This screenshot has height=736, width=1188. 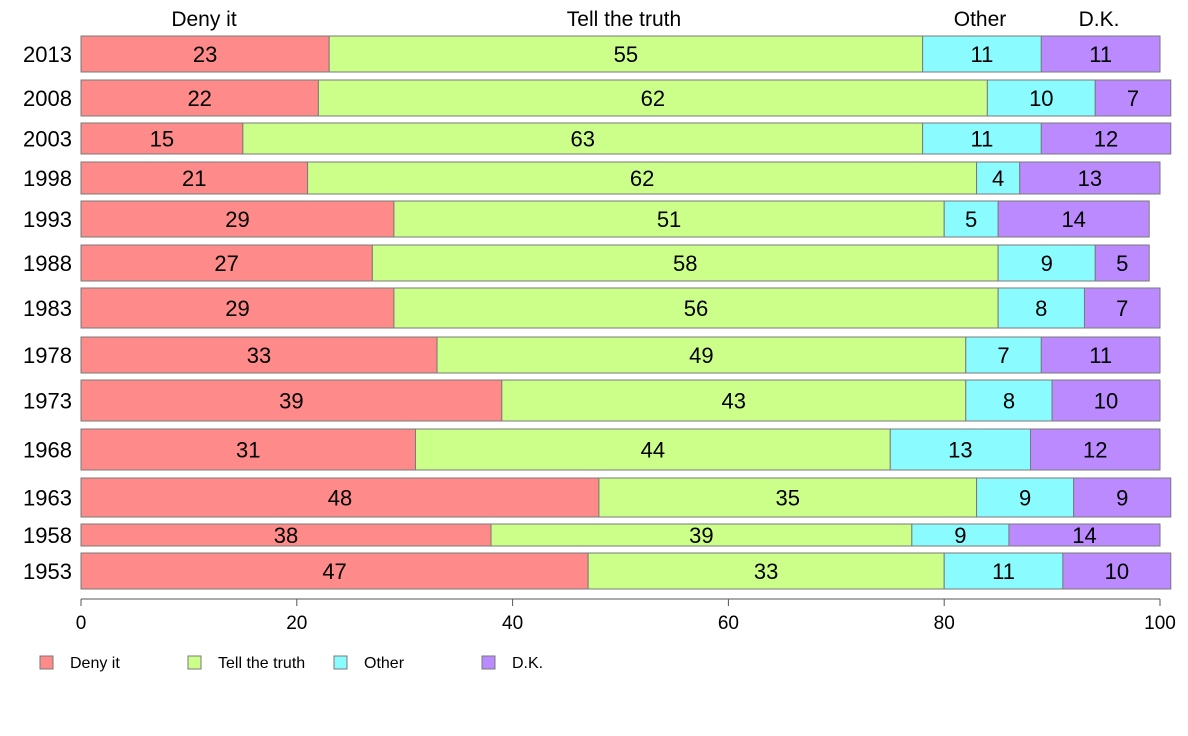 What do you see at coordinates (291, 401) in the screenshot?
I see `data-label: 39` at bounding box center [291, 401].